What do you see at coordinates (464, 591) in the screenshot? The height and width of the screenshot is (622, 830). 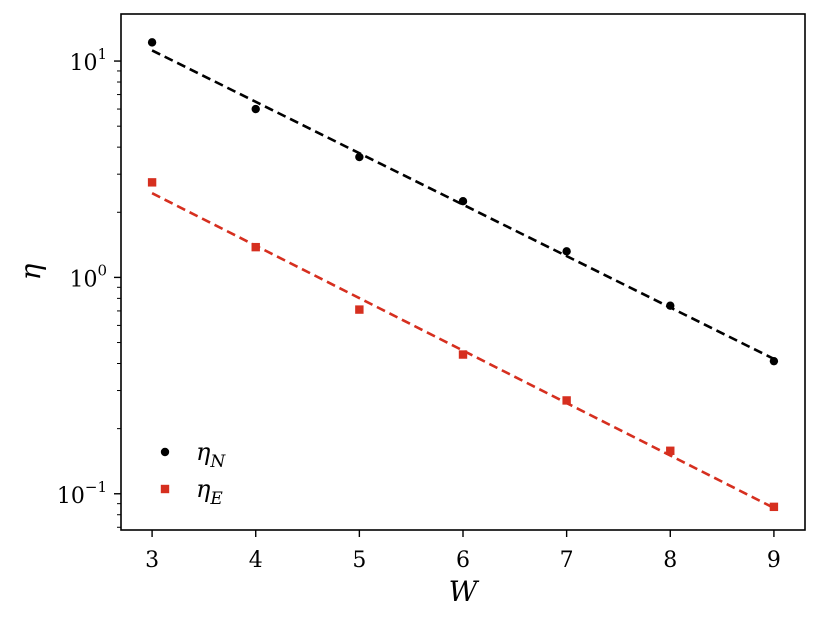 I see `x-axis-label: W` at bounding box center [464, 591].